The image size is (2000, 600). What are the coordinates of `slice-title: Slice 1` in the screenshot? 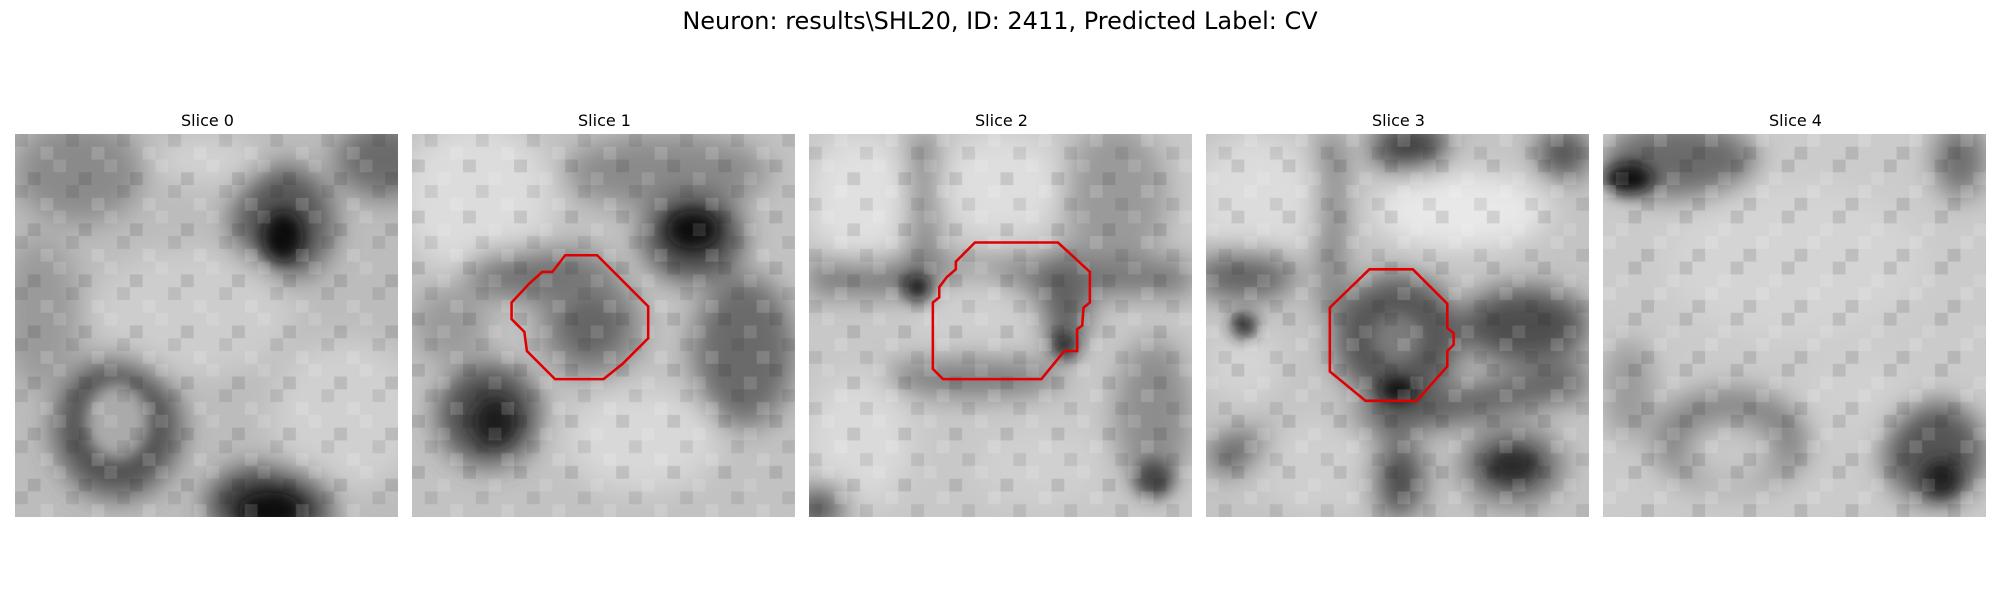 It's located at (604, 120).